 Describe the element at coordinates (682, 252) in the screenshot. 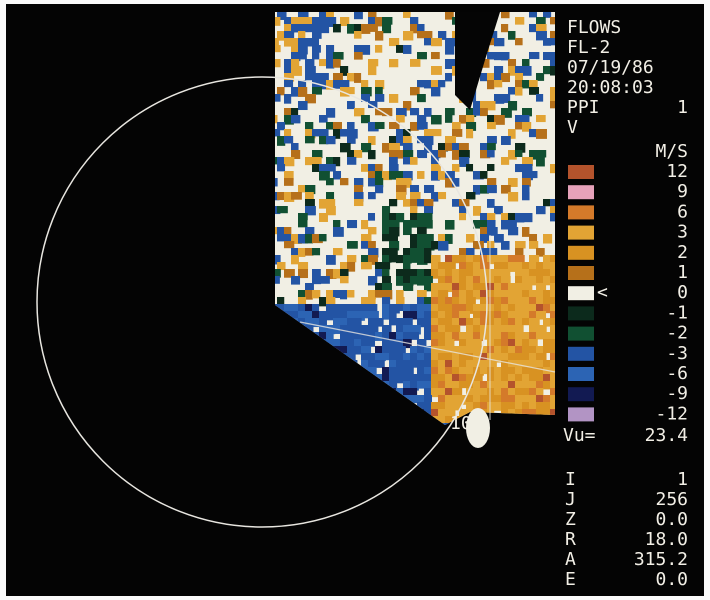

I see `legend-label: 2` at that location.